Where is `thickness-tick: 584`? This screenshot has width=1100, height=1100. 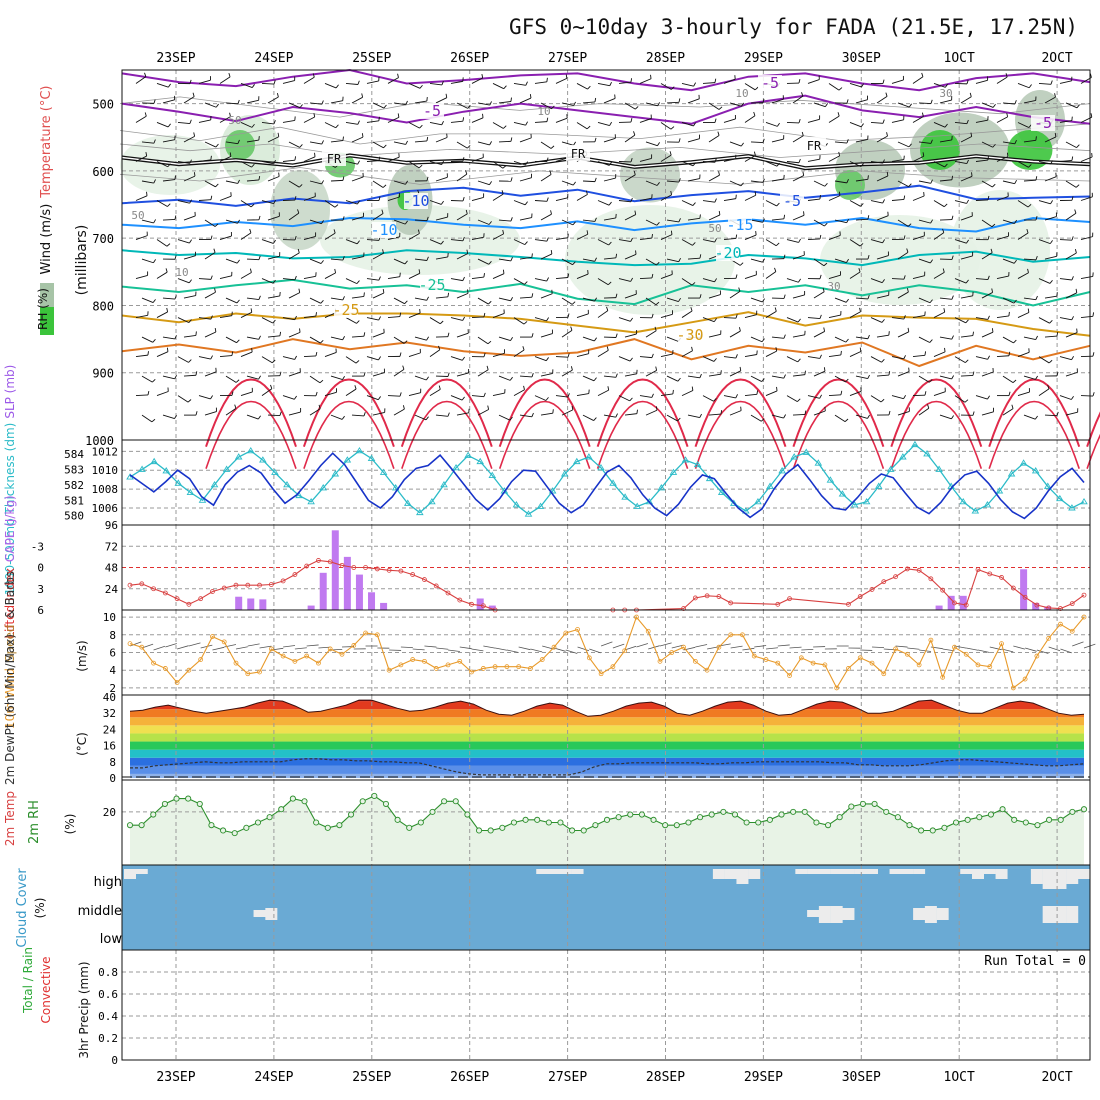 thickness-tick: 584 is located at coordinates (74, 454).